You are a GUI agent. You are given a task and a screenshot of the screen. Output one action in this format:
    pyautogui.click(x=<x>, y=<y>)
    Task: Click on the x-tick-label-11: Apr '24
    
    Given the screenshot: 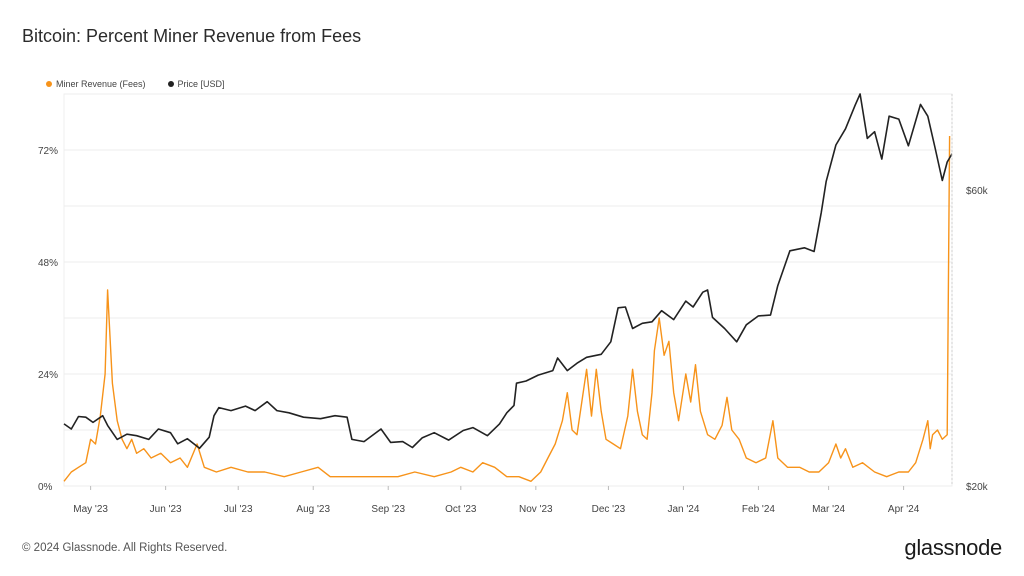 What is the action you would take?
    pyautogui.click(x=904, y=509)
    